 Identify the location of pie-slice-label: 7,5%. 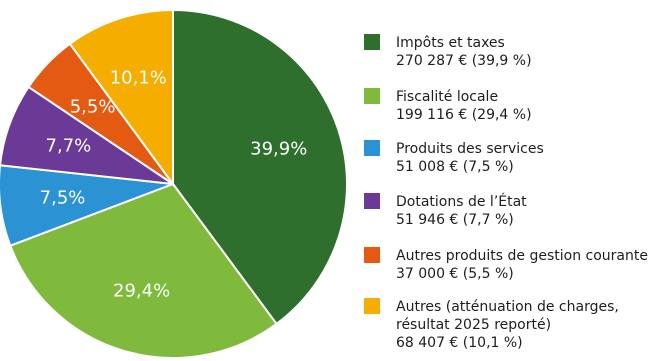
(63, 198).